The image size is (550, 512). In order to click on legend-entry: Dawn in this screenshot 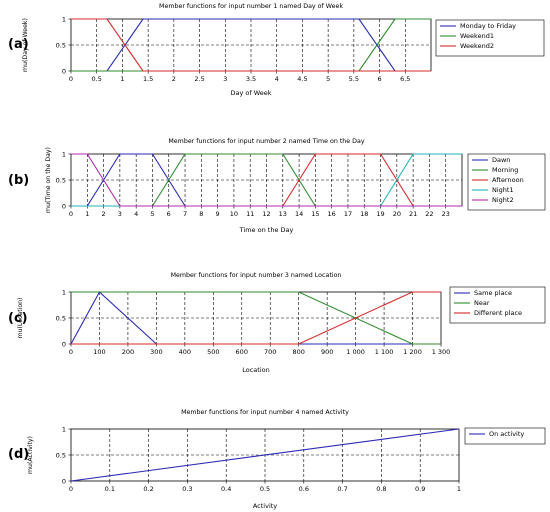, I will do `click(501, 160)`.